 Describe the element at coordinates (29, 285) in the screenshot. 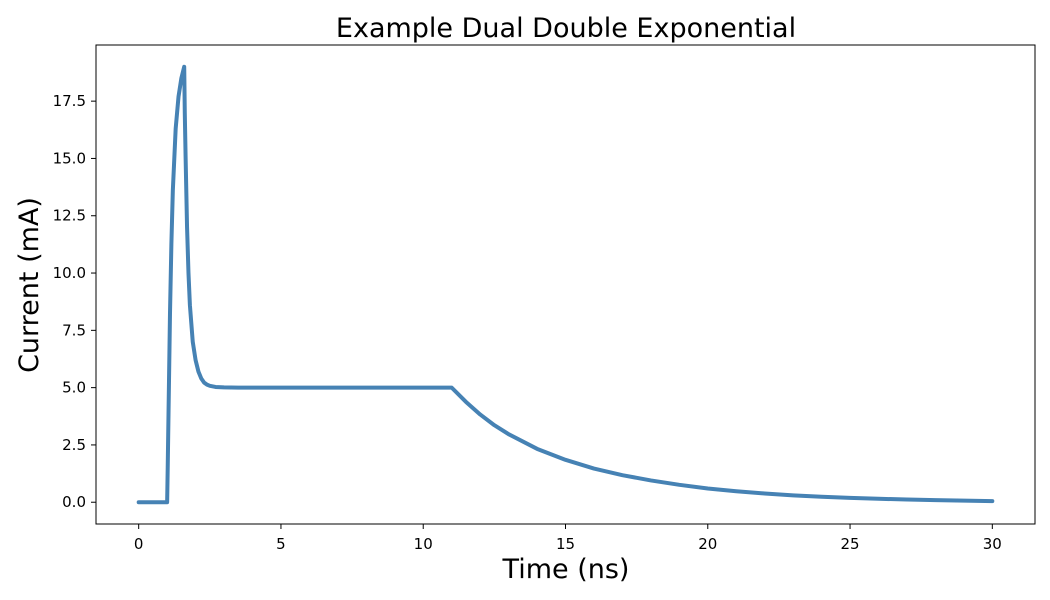

I see `y-axis-label: Current (mA)` at that location.